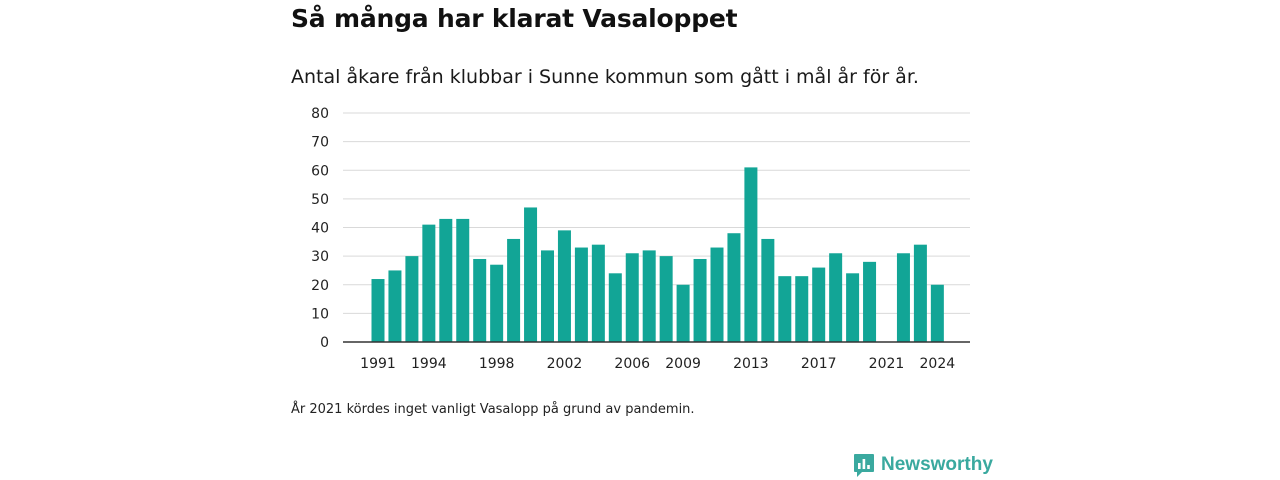  Describe the element at coordinates (683, 364) in the screenshot. I see `x-tick-label: 2009` at that location.